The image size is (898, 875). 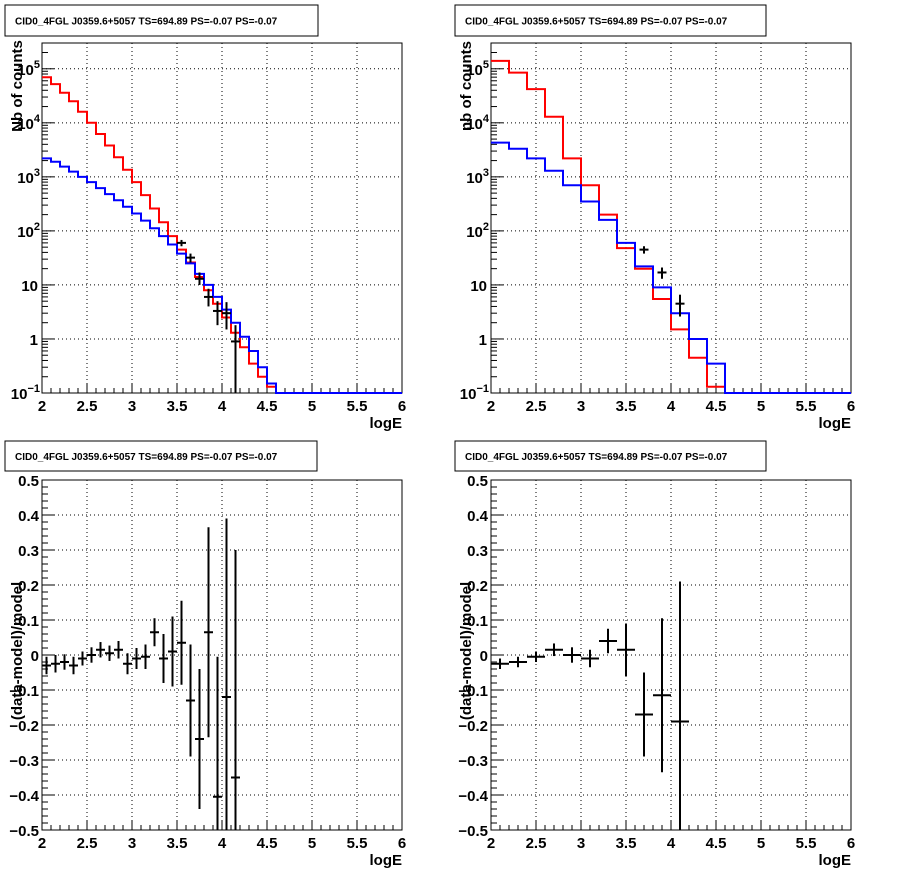 What do you see at coordinates (17, 86) in the screenshot?
I see `y-axis-title: Nb of counts` at bounding box center [17, 86].